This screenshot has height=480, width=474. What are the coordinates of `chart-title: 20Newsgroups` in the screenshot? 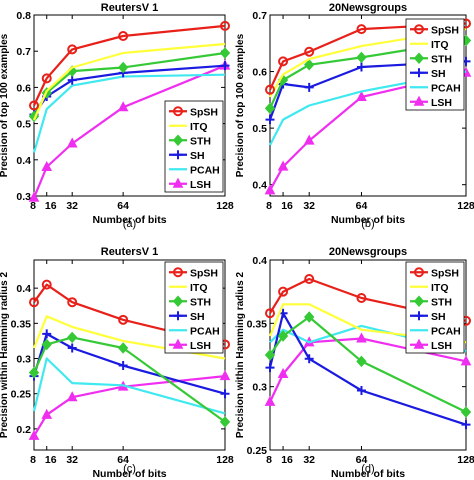 It's located at (368, 8).